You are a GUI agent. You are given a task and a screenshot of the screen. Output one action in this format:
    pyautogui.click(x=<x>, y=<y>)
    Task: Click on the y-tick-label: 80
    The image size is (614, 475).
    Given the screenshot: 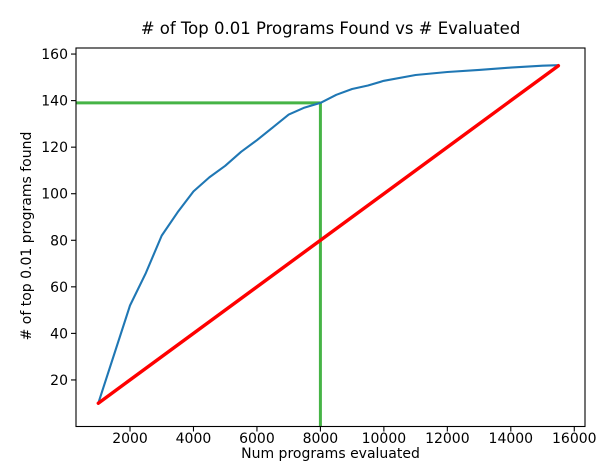 What is the action you would take?
    pyautogui.click(x=59, y=241)
    